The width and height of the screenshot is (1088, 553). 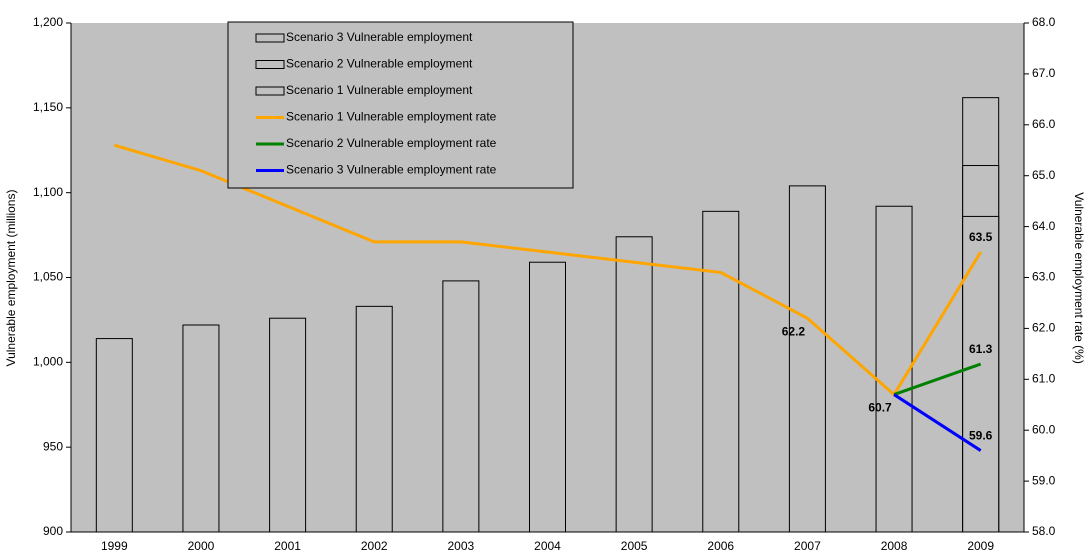 I want to click on y2-tick-label: 61.0, so click(x=1044, y=378).